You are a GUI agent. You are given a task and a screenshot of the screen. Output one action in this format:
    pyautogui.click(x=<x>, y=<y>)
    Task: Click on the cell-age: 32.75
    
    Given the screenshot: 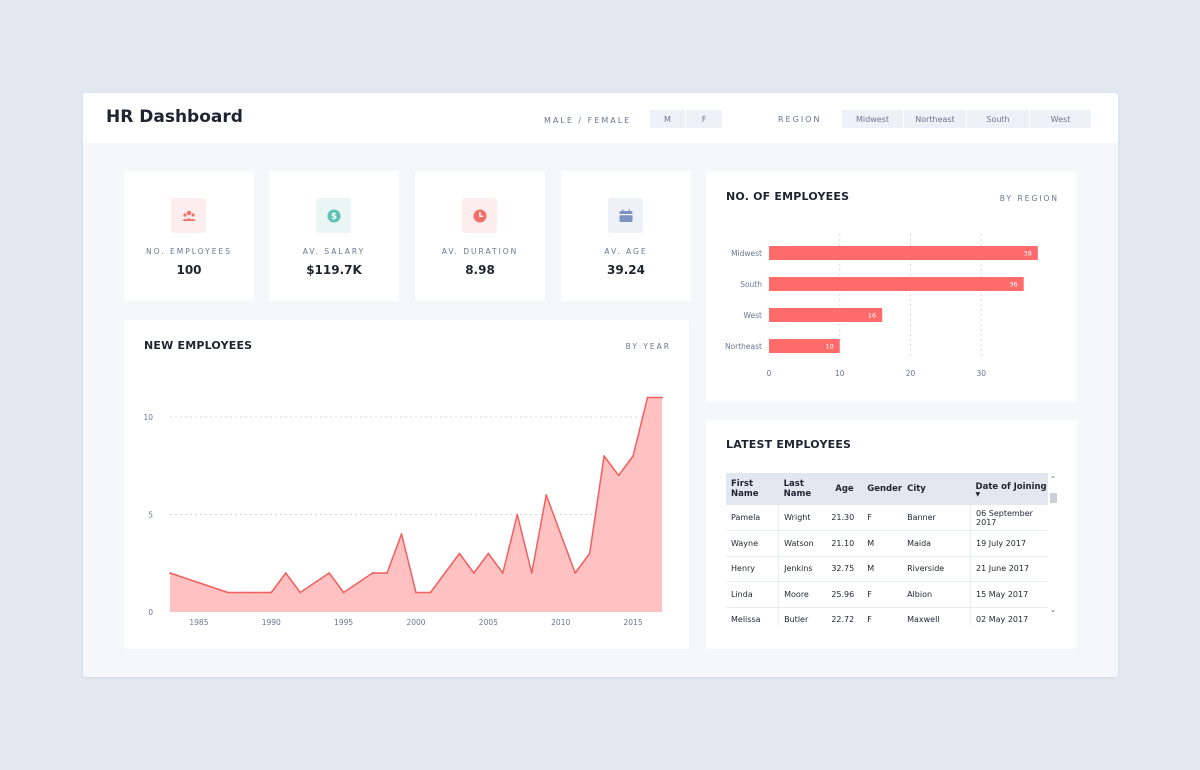 What is the action you would take?
    pyautogui.click(x=846, y=569)
    